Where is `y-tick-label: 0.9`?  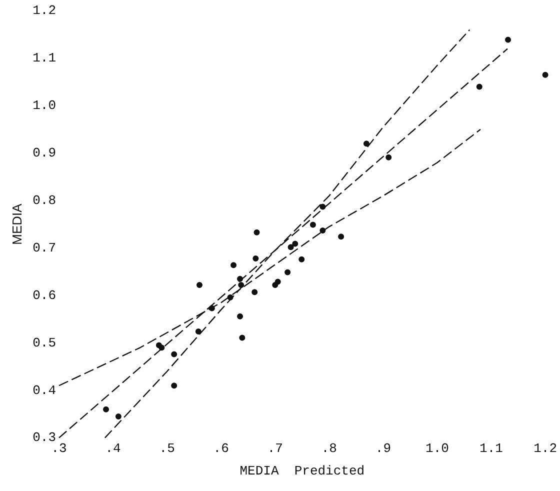 y-tick-label: 0.9 is located at coordinates (44, 153).